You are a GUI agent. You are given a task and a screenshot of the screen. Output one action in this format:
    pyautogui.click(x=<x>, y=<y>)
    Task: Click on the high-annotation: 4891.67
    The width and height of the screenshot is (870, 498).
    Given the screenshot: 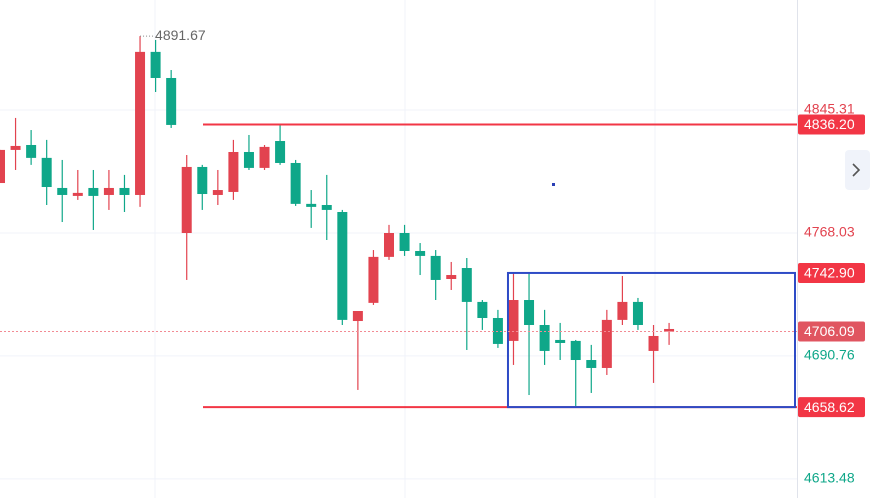 What is the action you would take?
    pyautogui.click(x=180, y=35)
    